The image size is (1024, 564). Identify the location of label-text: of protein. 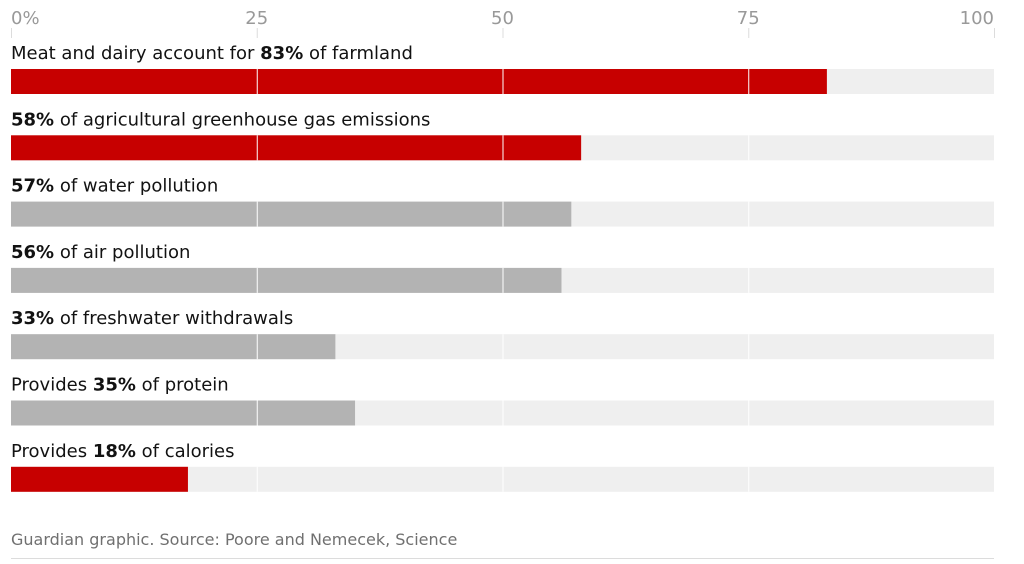
(182, 385).